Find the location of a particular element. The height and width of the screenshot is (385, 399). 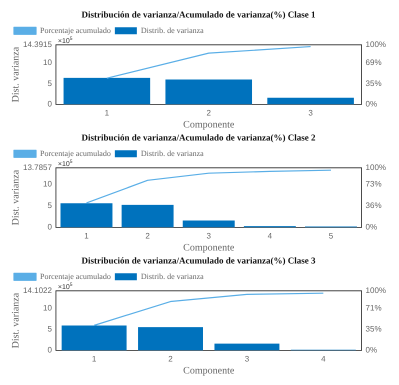

y2-tick-label: 36% is located at coordinates (374, 205).